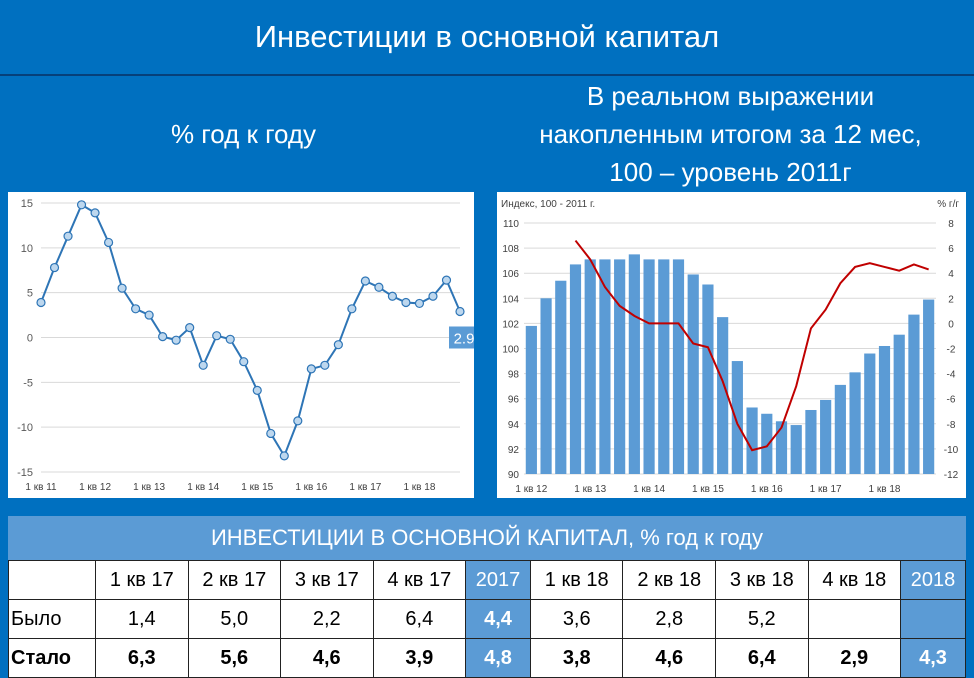 The image size is (974, 678). What do you see at coordinates (751, 345) in the screenshot?
I see `growth-line` at bounding box center [751, 345].